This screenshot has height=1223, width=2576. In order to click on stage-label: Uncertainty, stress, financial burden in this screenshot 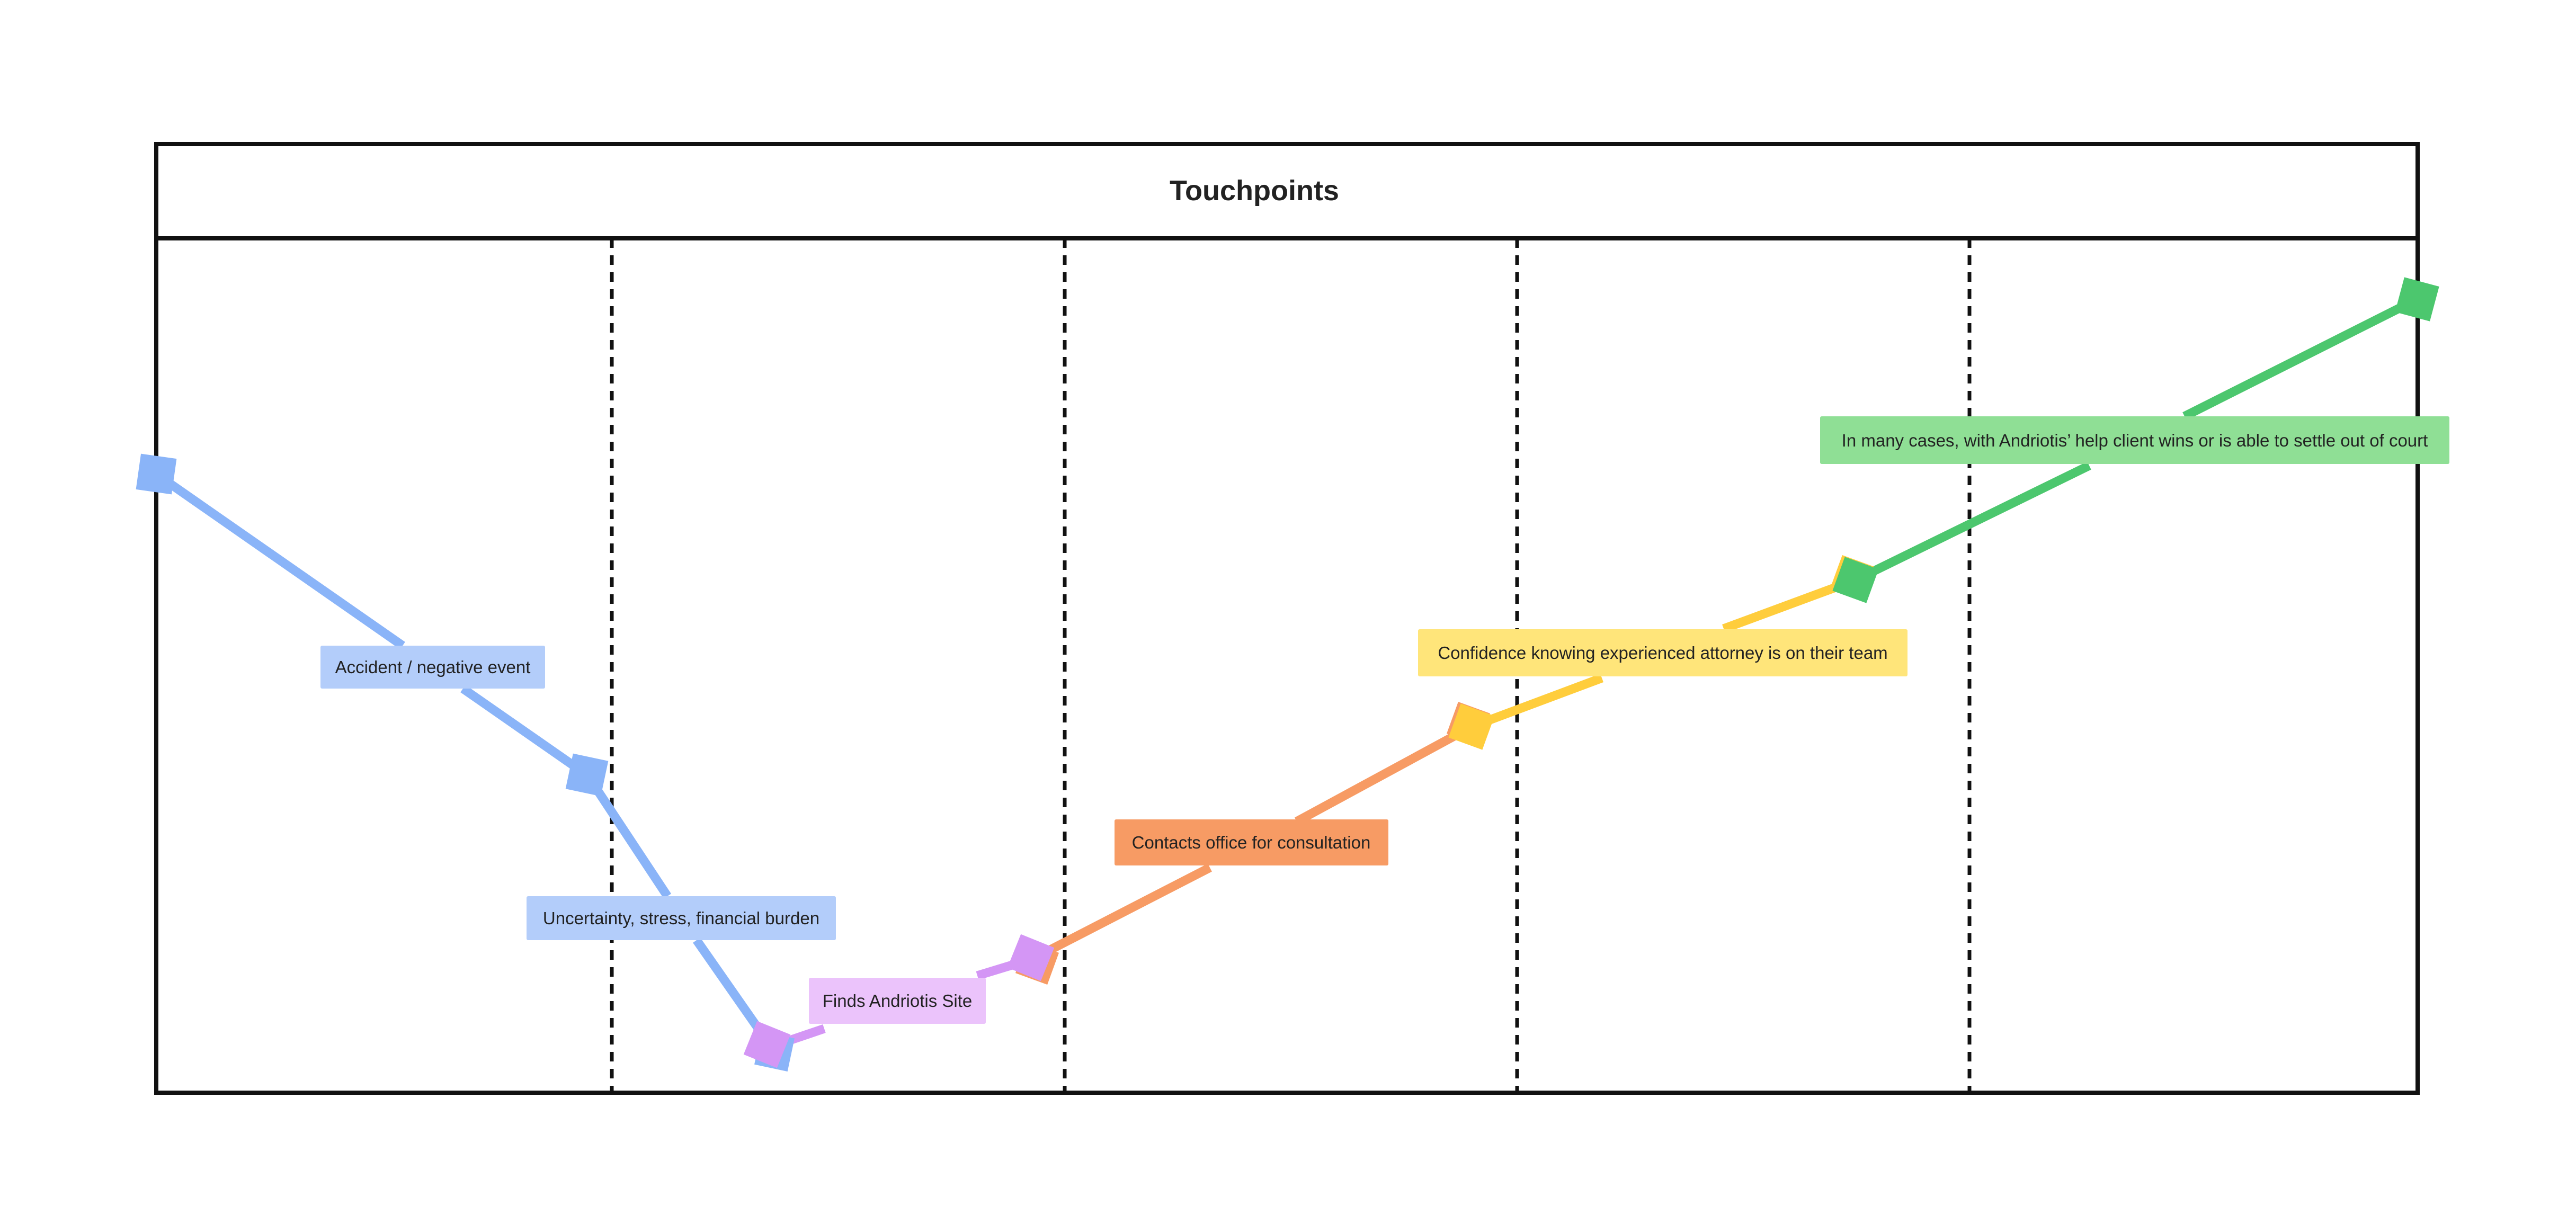, I will do `click(682, 918)`.